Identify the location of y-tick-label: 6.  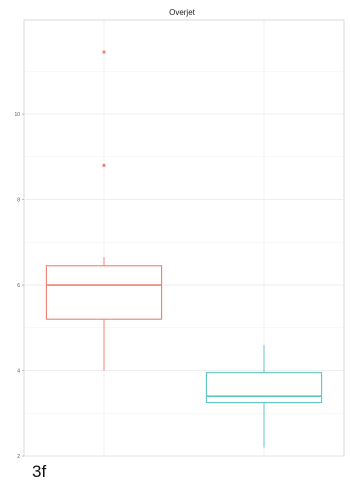
(18, 286).